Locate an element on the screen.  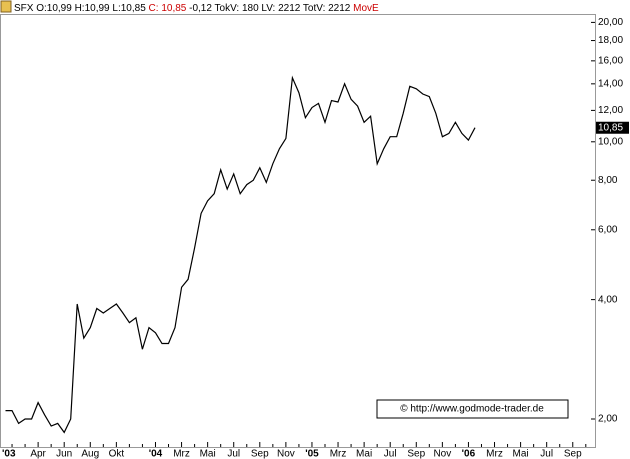
watermark-box is located at coordinates (472, 409).